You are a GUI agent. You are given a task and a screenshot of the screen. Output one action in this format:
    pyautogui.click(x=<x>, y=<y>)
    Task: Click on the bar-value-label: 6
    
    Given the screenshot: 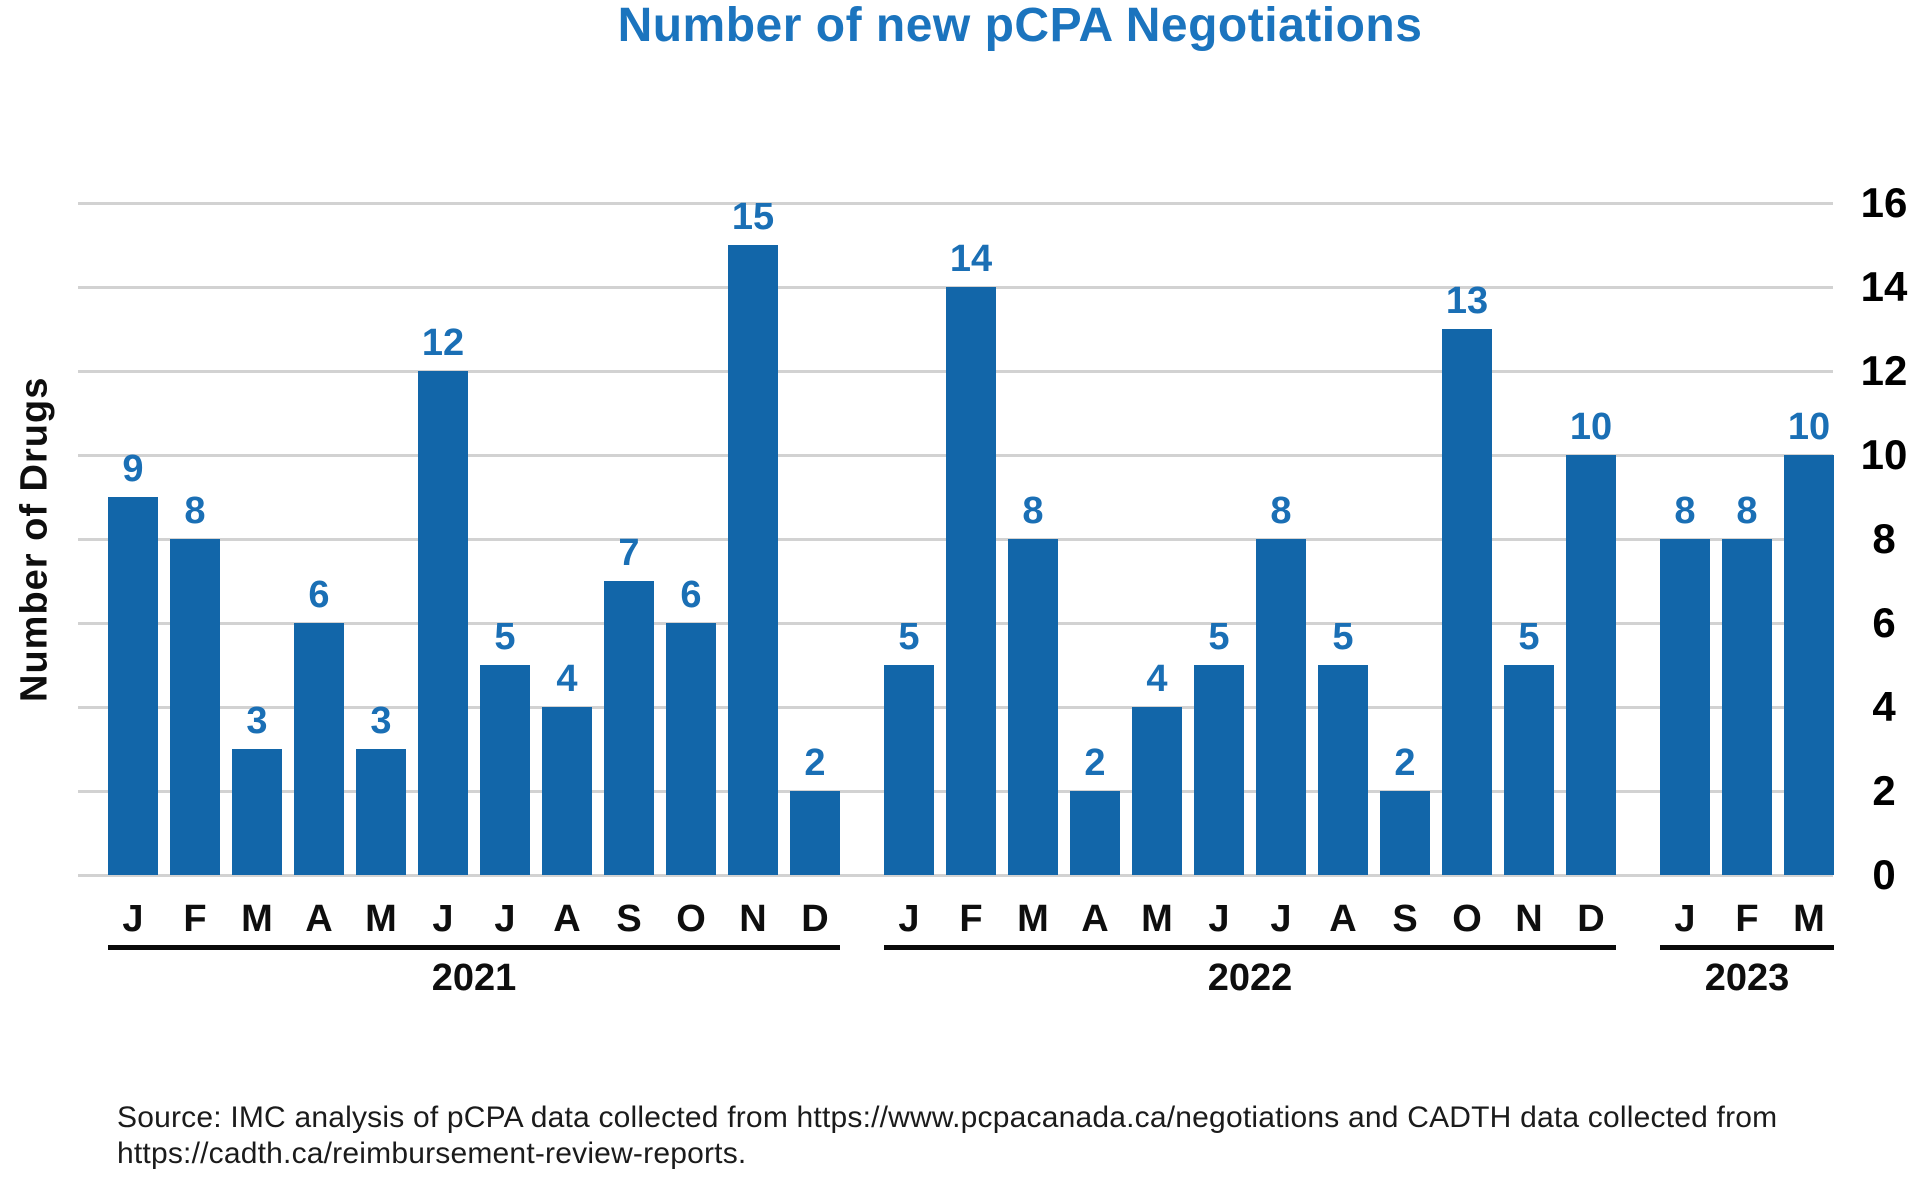 What is the action you would take?
    pyautogui.click(x=691, y=595)
    